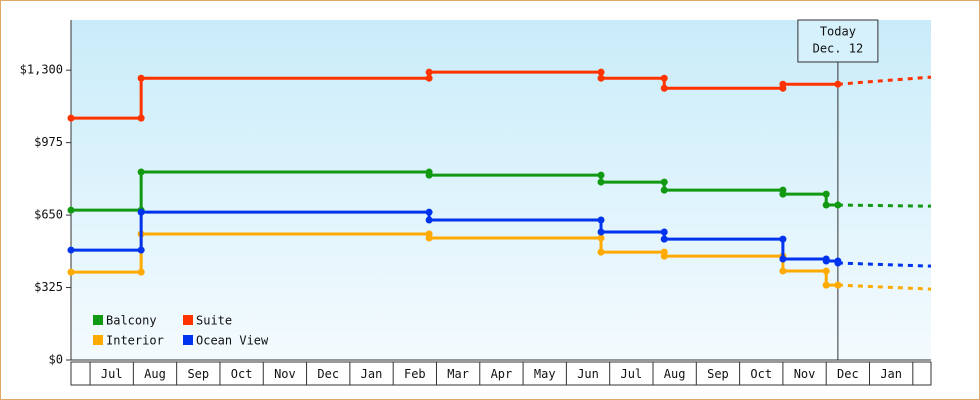  Describe the element at coordinates (838, 41) in the screenshot. I see `today-box` at that location.